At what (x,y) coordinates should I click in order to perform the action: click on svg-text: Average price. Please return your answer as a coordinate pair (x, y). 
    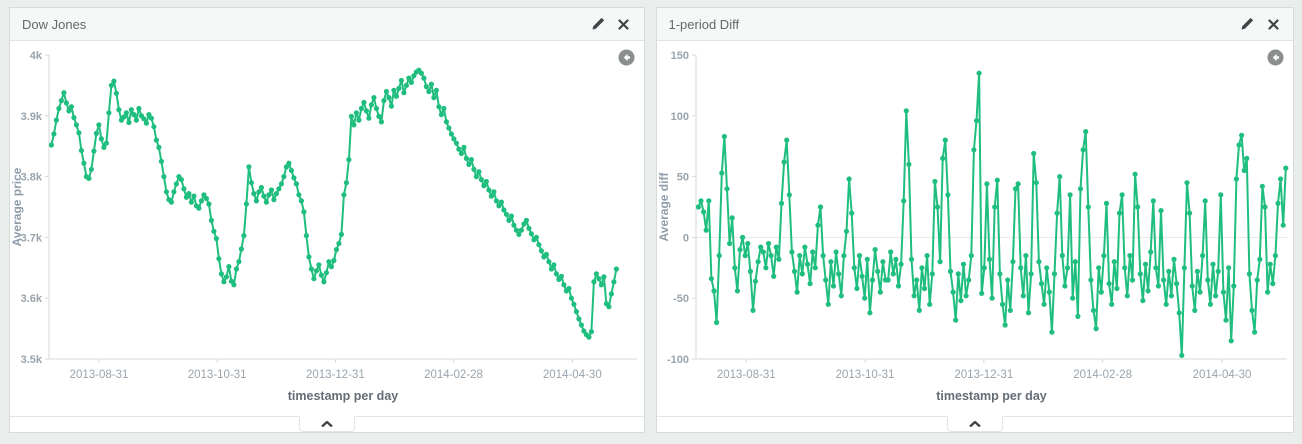
    Looking at the image, I should click on (17, 206).